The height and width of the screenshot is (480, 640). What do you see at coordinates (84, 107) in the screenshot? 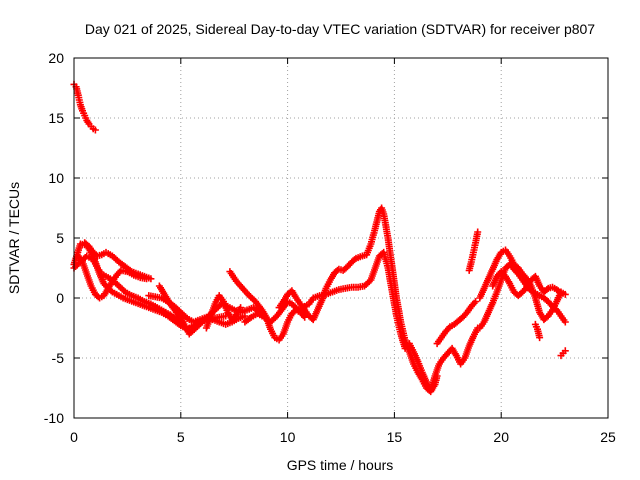
I see `series-seg-a` at bounding box center [84, 107].